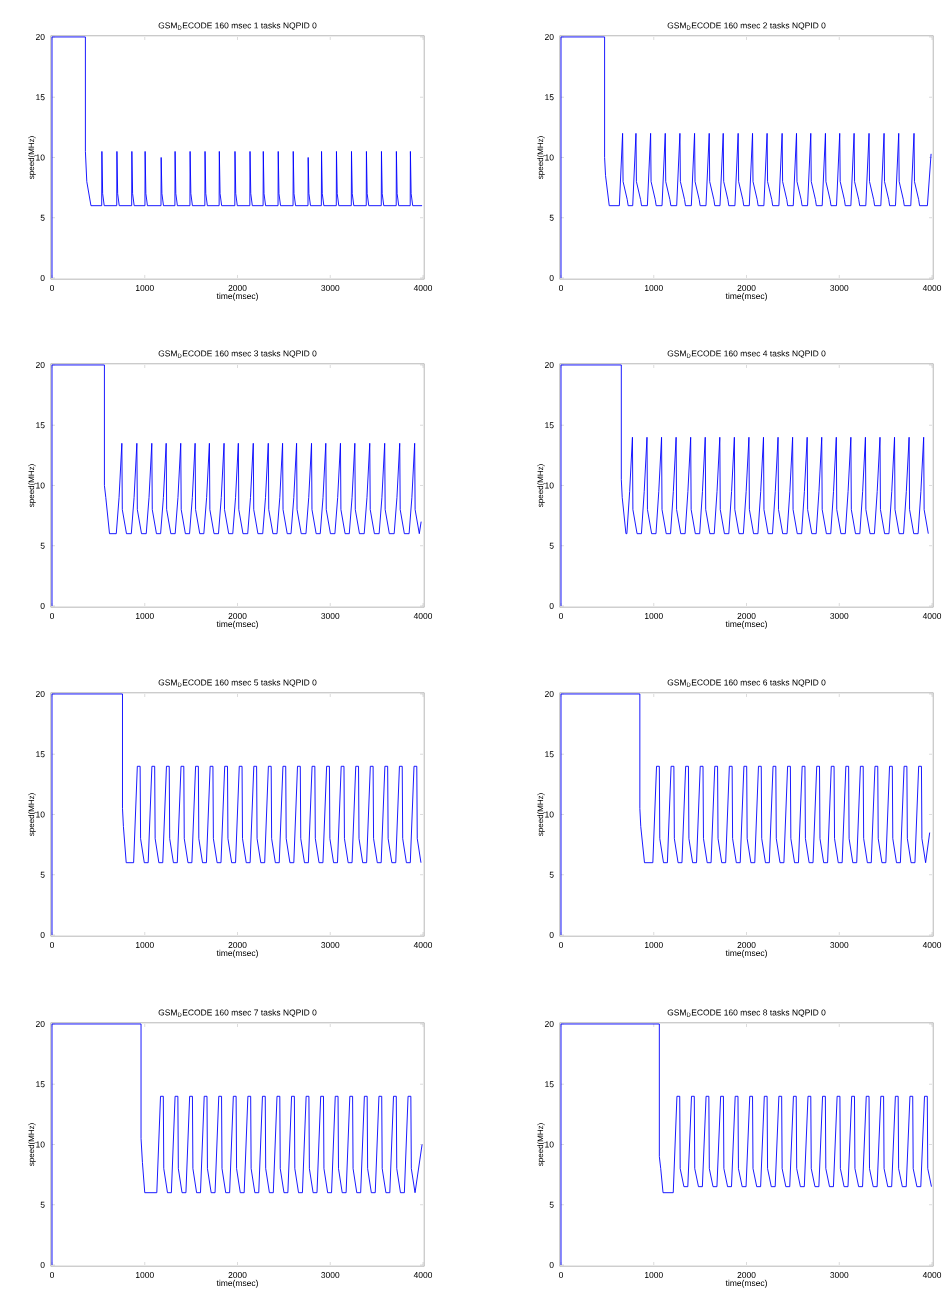 This screenshot has height=1308, width=951. I want to click on chart-title: GSM$_{D}$ECODE 160 msec 7 tasks NQPID 0, so click(237, 1013).